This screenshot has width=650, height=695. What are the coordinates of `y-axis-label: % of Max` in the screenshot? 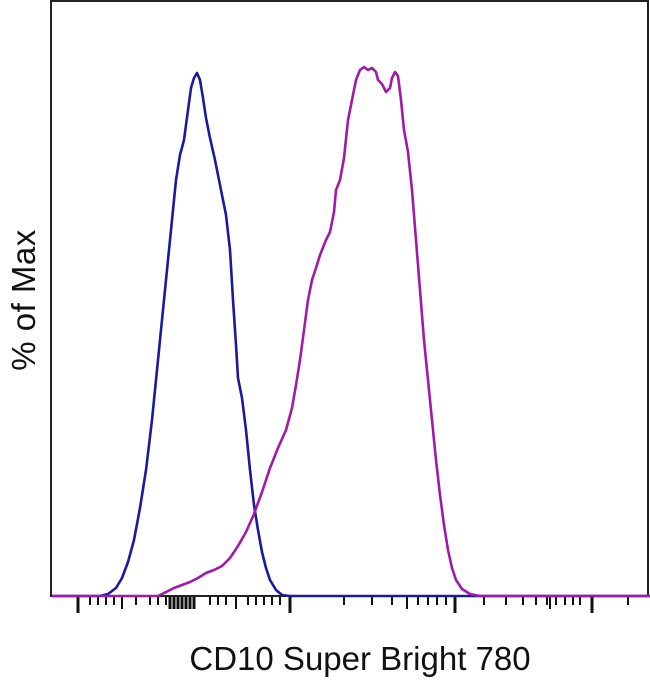 It's located at (24, 300).